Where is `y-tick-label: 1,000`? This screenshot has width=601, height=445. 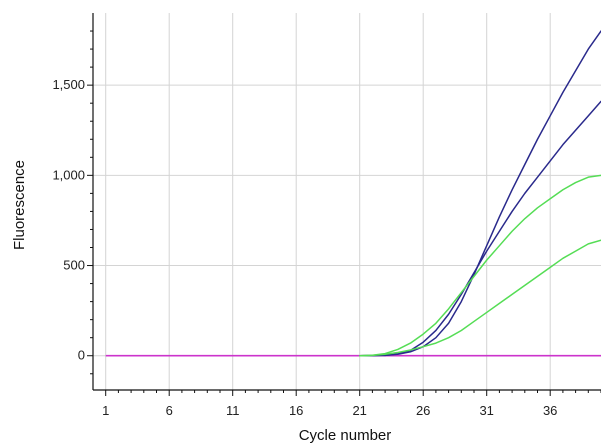 y-tick-label: 1,000 is located at coordinates (68, 174).